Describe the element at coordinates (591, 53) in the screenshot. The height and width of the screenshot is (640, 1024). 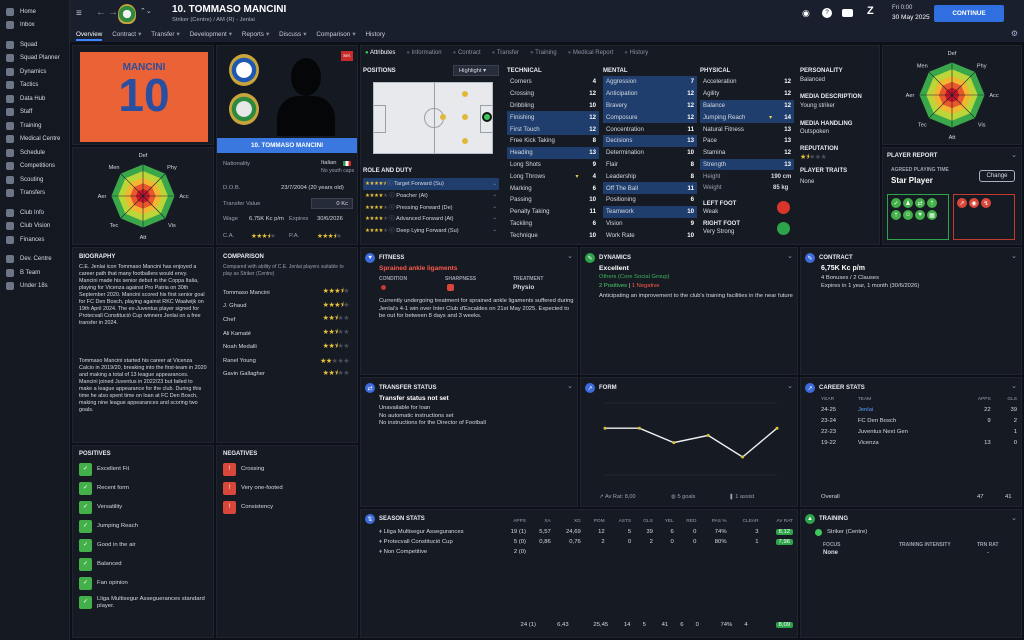
I see `subtab-medical-report: ● Medical Report` at that location.